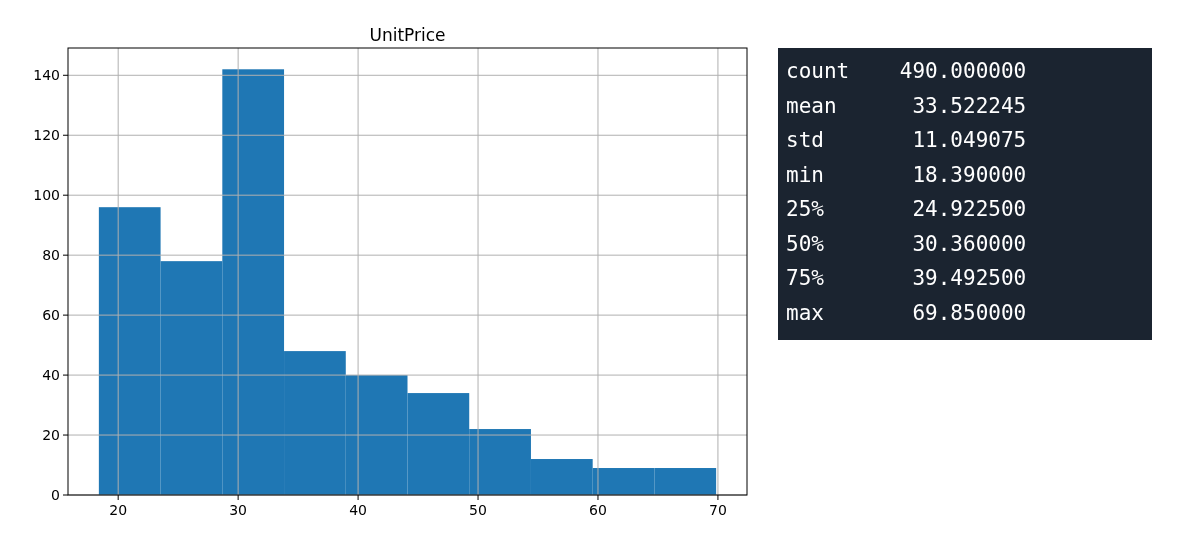 The height and width of the screenshot is (546, 1198). Describe the element at coordinates (906, 312) in the screenshot. I see `text: max 69.850000` at that location.